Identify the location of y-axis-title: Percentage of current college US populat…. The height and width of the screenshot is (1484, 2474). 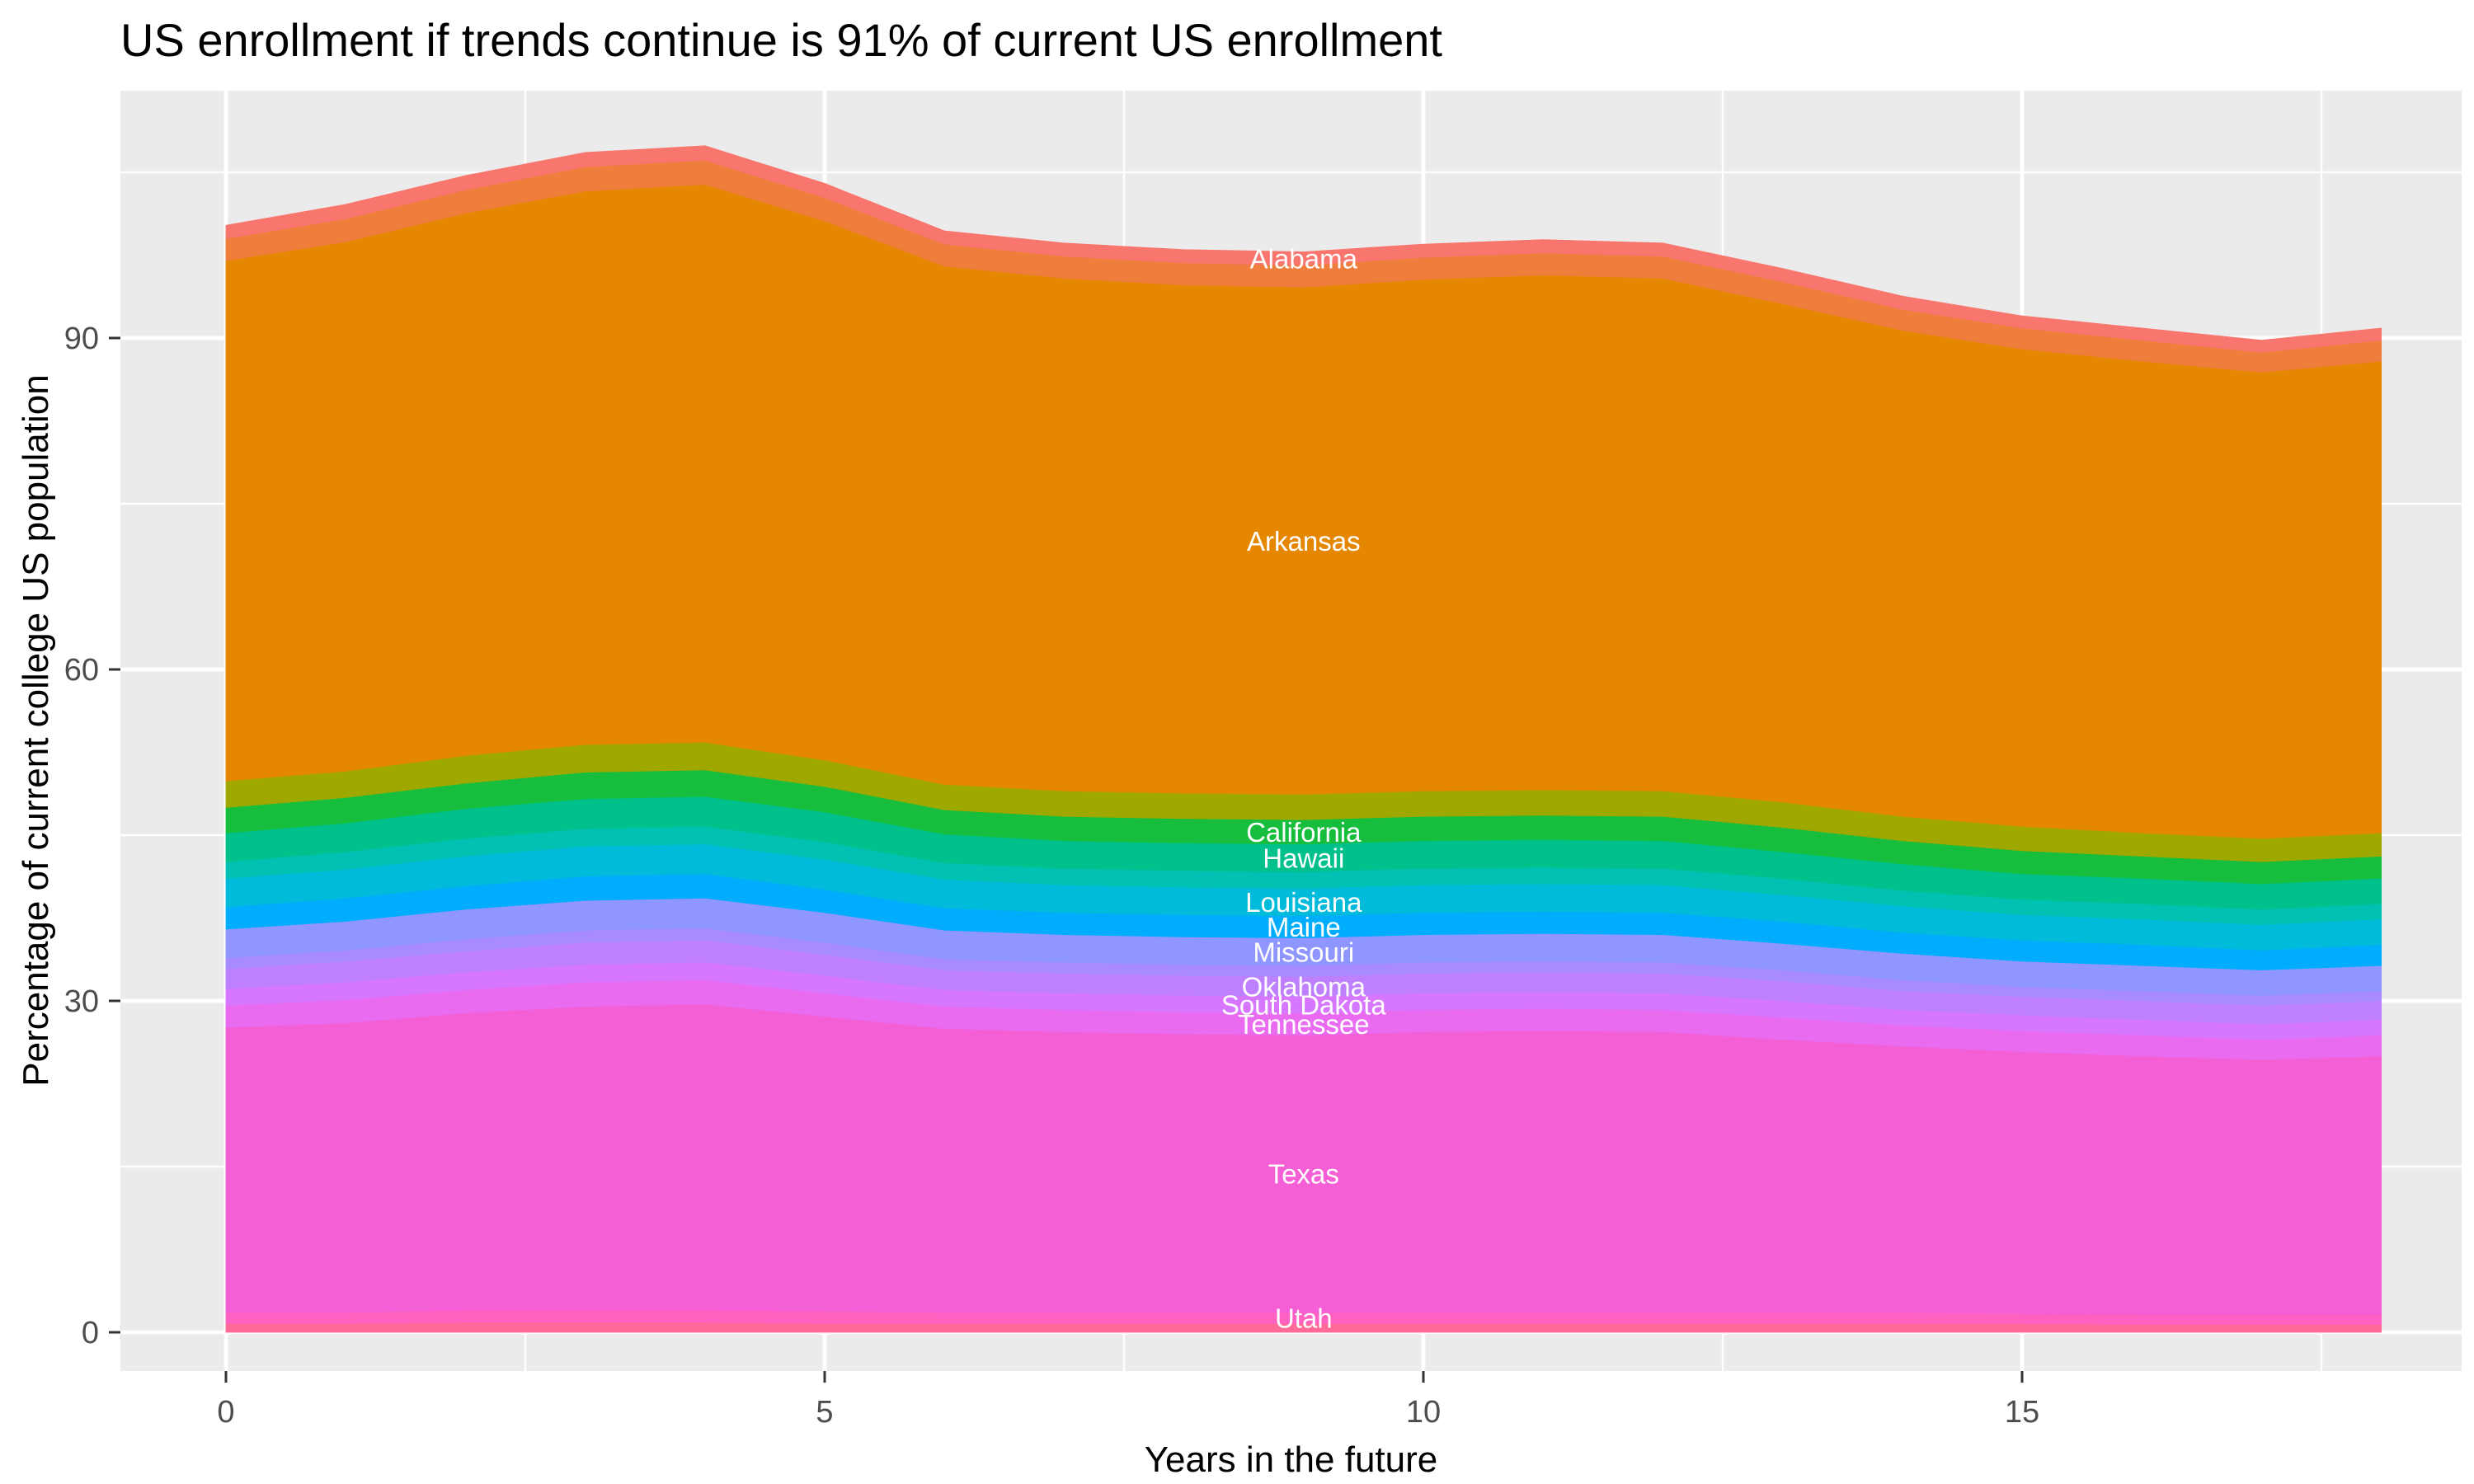
(36, 730).